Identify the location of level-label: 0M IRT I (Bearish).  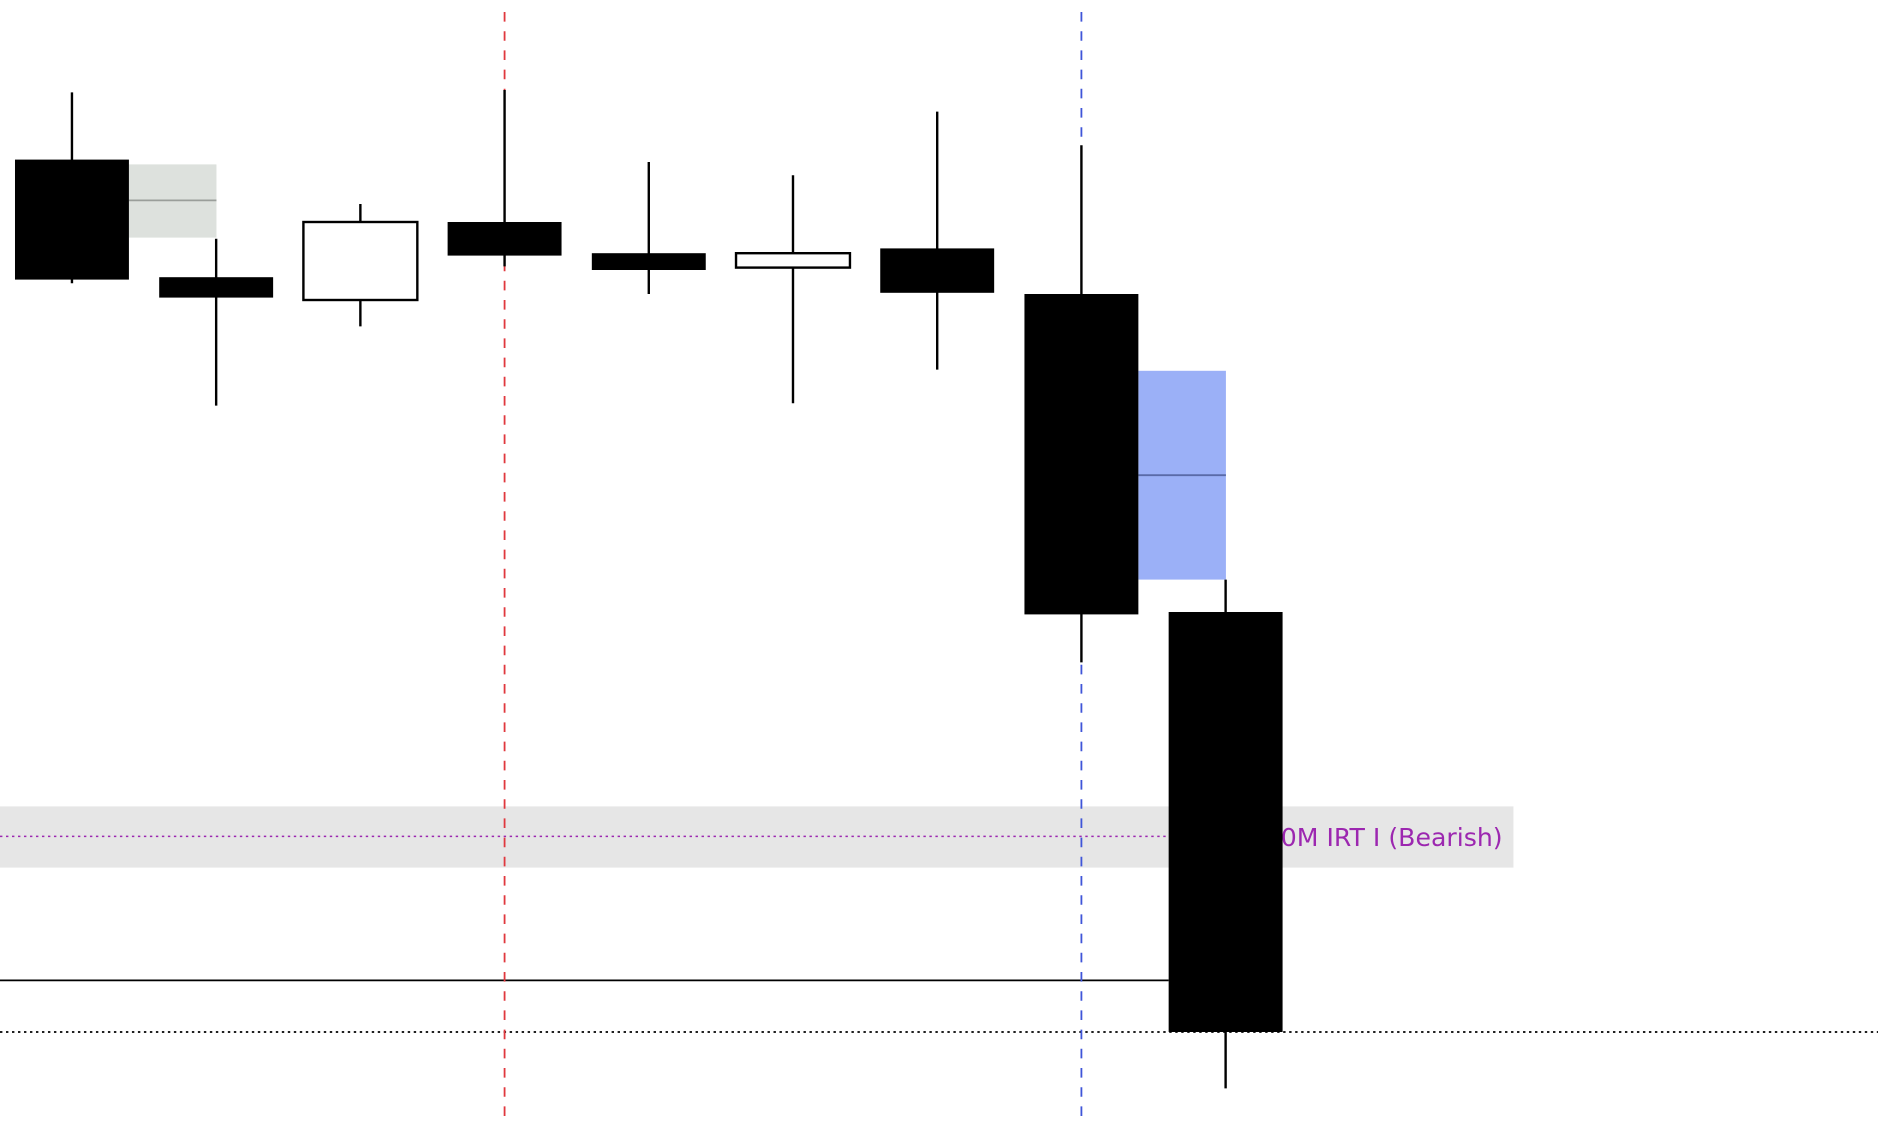
(1392, 837).